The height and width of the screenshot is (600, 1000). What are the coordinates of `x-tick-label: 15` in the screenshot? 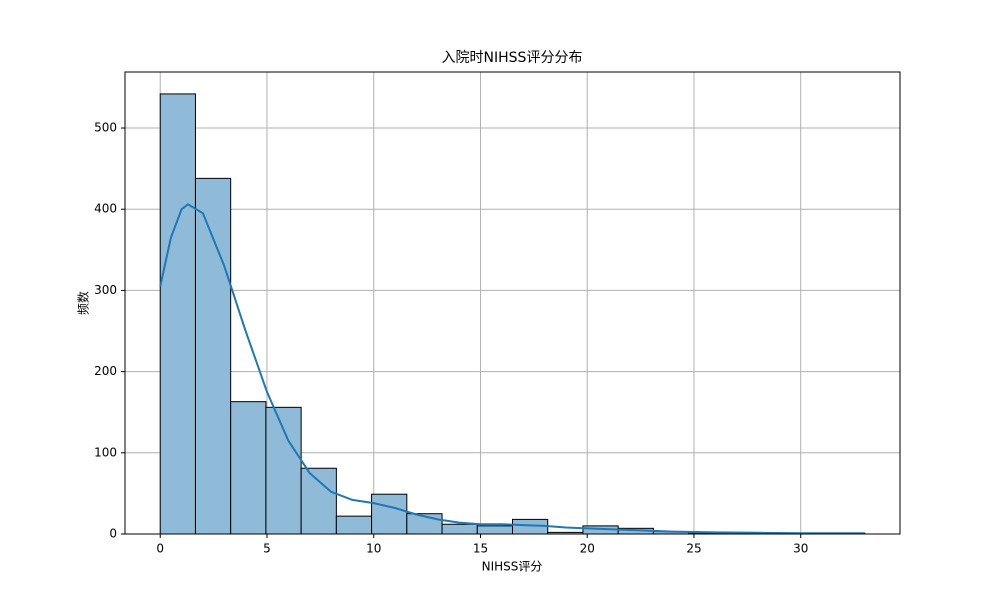 It's located at (480, 549).